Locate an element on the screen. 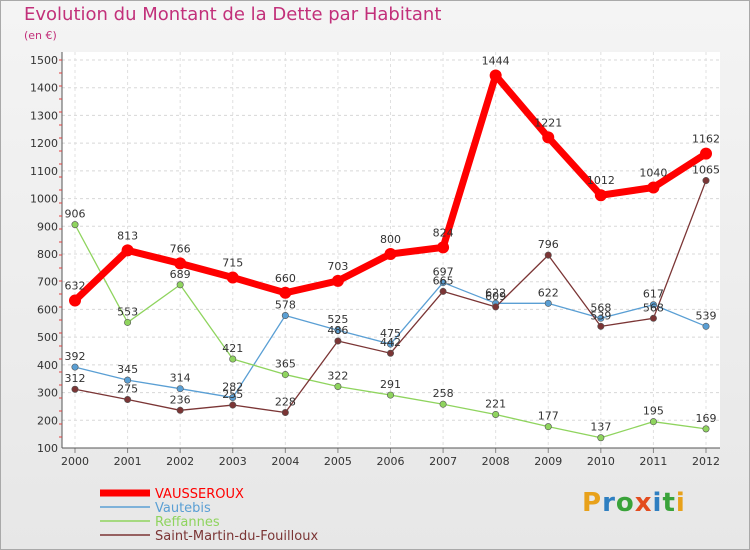 Image resolution: width=750 pixels, height=550 pixels. legend-label: Saint-Martin-du-Fouilloux is located at coordinates (236, 536).